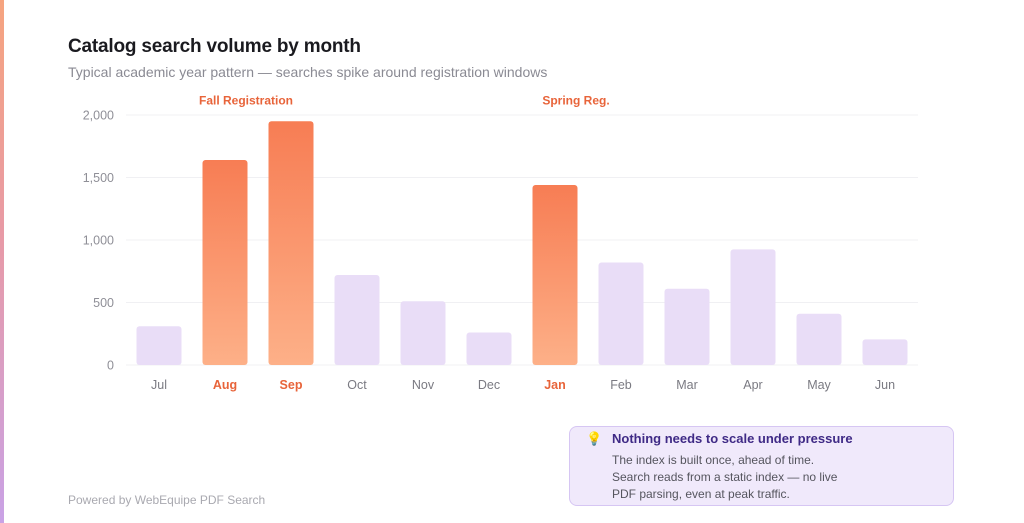 This screenshot has height=523, width=1024. What do you see at coordinates (687, 385) in the screenshot?
I see `x-tick-label: Mar` at bounding box center [687, 385].